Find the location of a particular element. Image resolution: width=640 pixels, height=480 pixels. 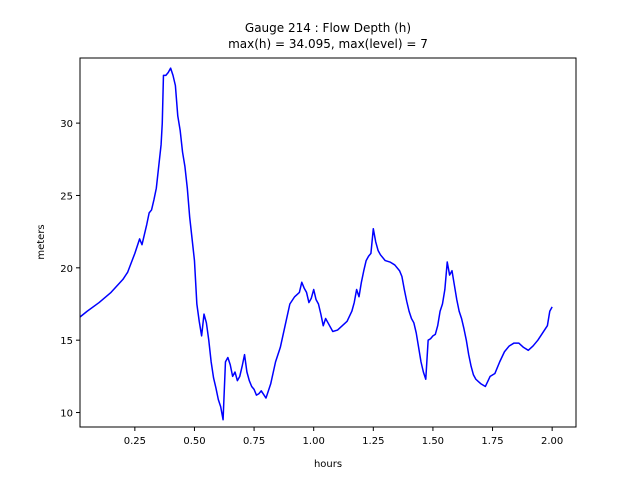

chart-title-line-1: Gauge 214 : Flow Depth (h) is located at coordinates (328, 28).